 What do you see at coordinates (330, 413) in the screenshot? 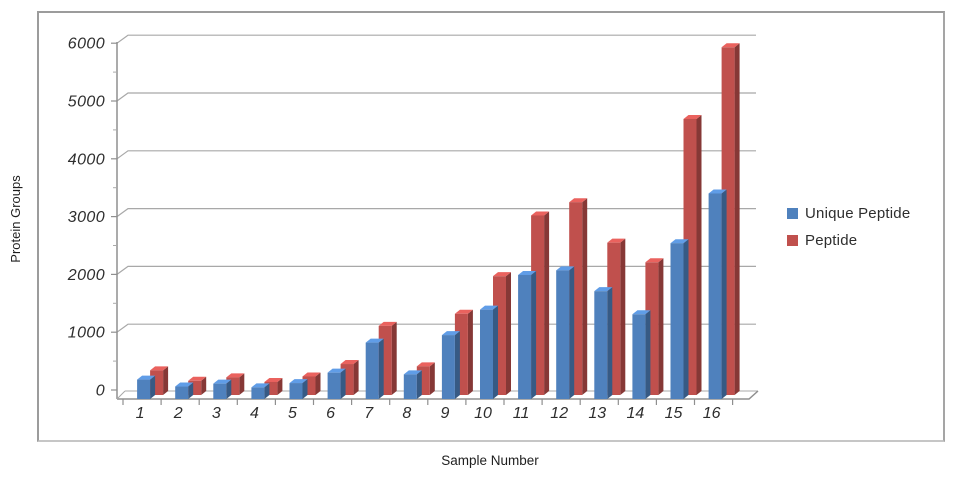
I see `x-axis-tick-label: 6` at bounding box center [330, 413].